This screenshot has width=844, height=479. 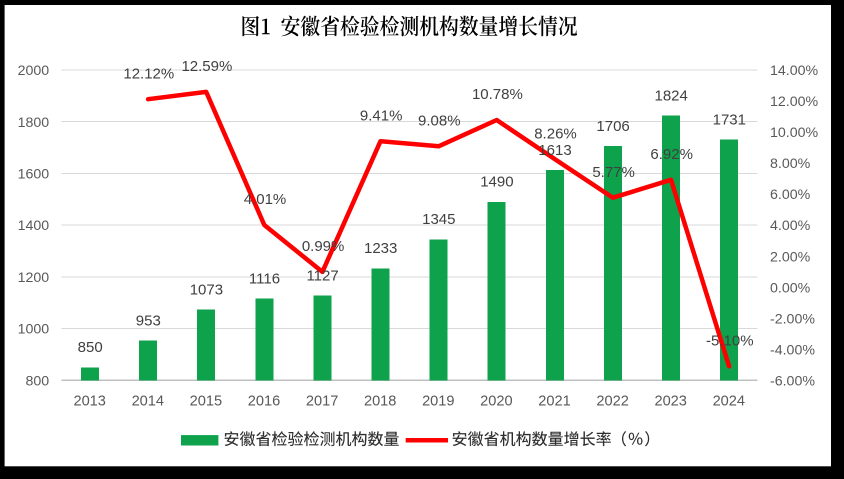 I want to click on svg-text: 2024, so click(x=729, y=402).